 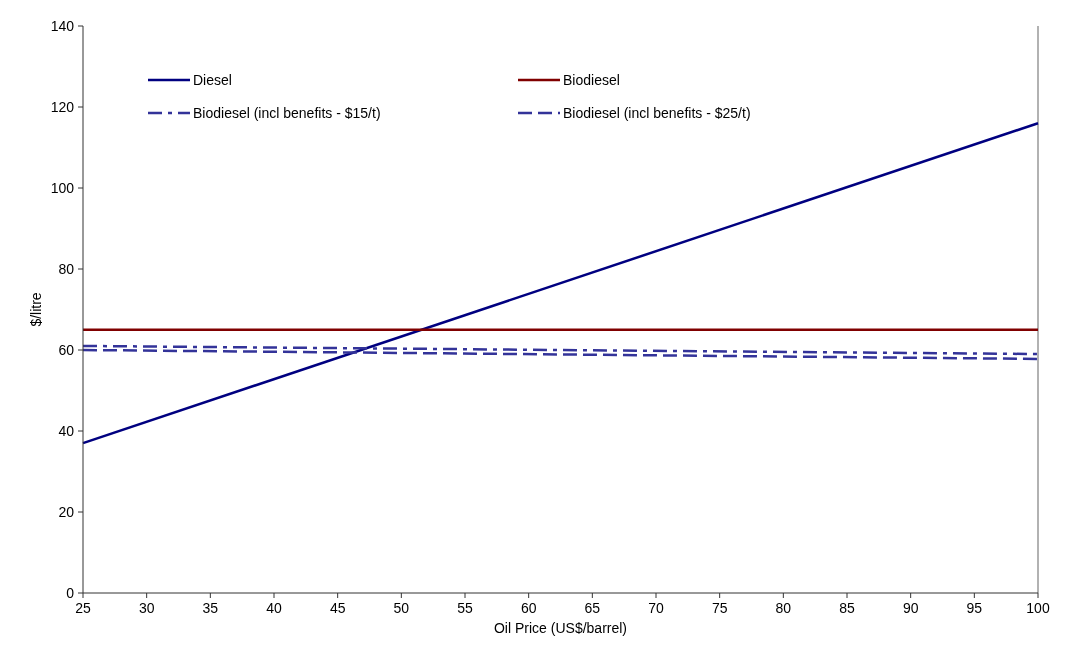 What do you see at coordinates (1038, 608) in the screenshot?
I see `x-tick-label: 100` at bounding box center [1038, 608].